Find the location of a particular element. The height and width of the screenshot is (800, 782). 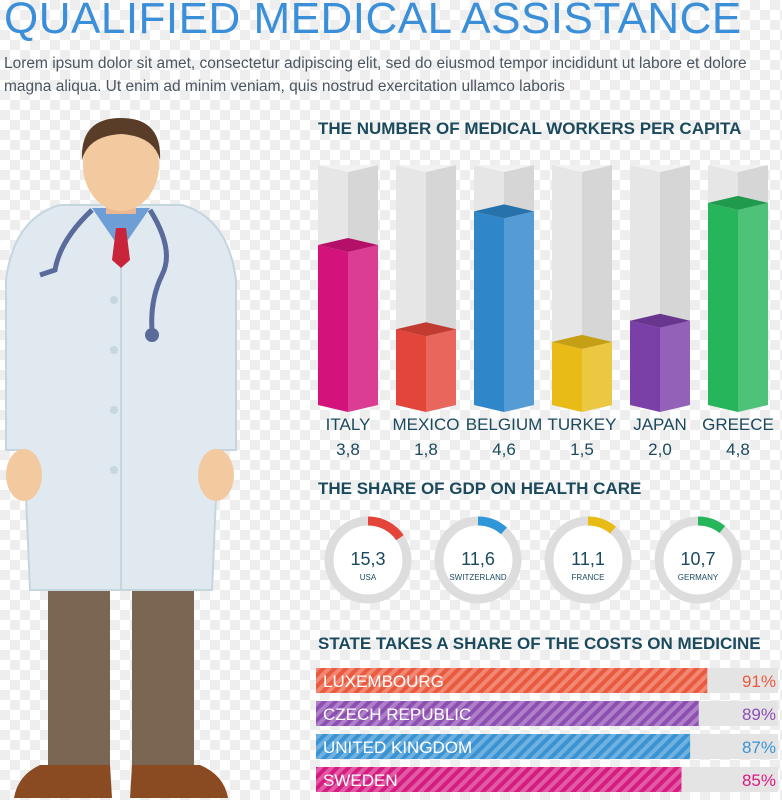

bar-belgium is located at coordinates (489, 311).